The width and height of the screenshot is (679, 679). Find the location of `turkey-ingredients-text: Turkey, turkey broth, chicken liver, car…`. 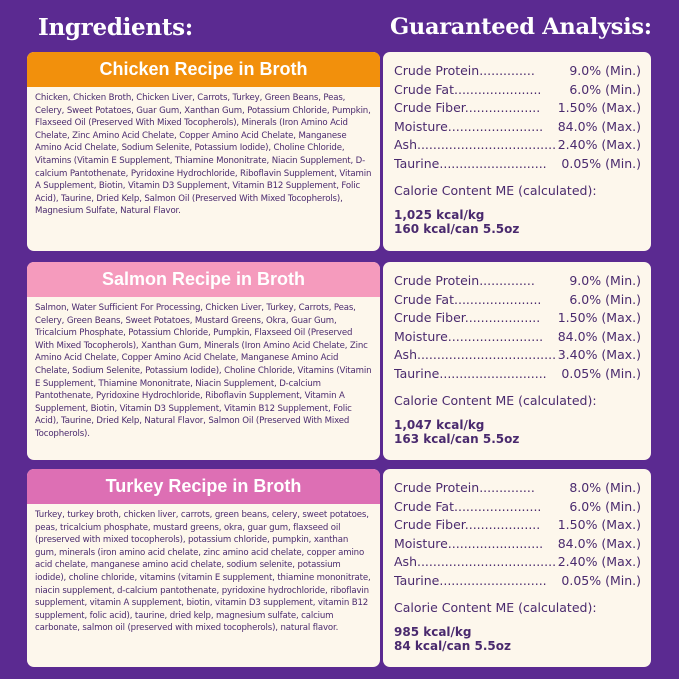

turkey-ingredients-text: Turkey, turkey broth, chicken liver, car… is located at coordinates (203, 572).